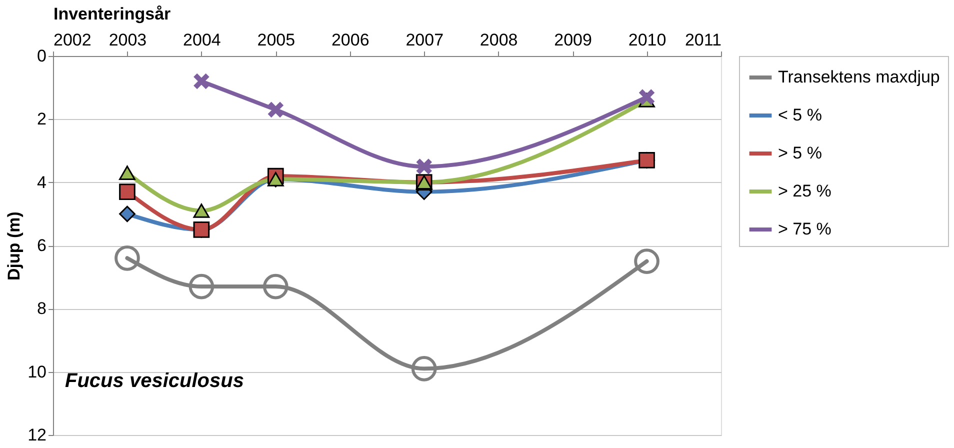 The image size is (954, 448). Describe the element at coordinates (202, 40) in the screenshot. I see `x-tick-label: 2004` at that location.